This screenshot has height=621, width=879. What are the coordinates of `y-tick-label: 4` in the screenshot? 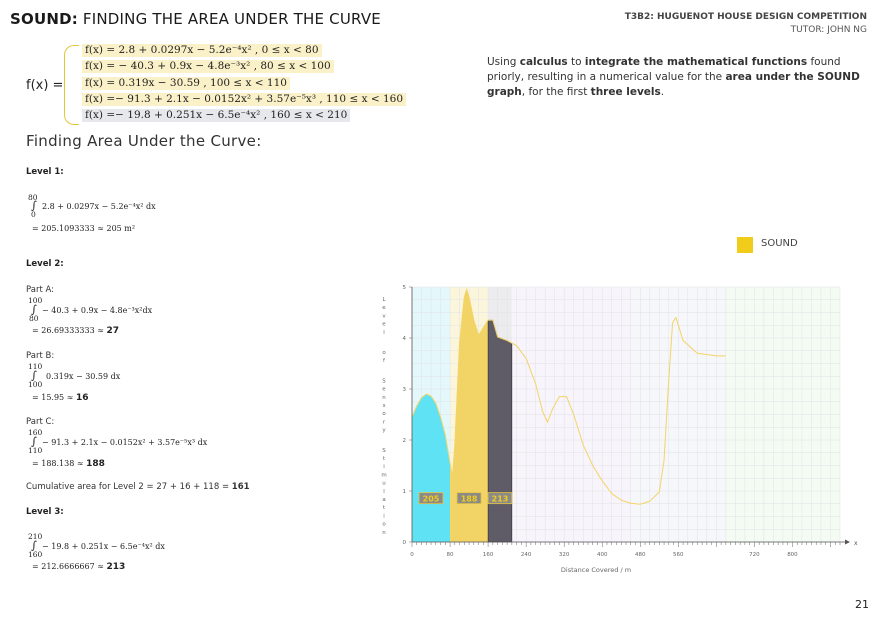 It's located at (405, 339).